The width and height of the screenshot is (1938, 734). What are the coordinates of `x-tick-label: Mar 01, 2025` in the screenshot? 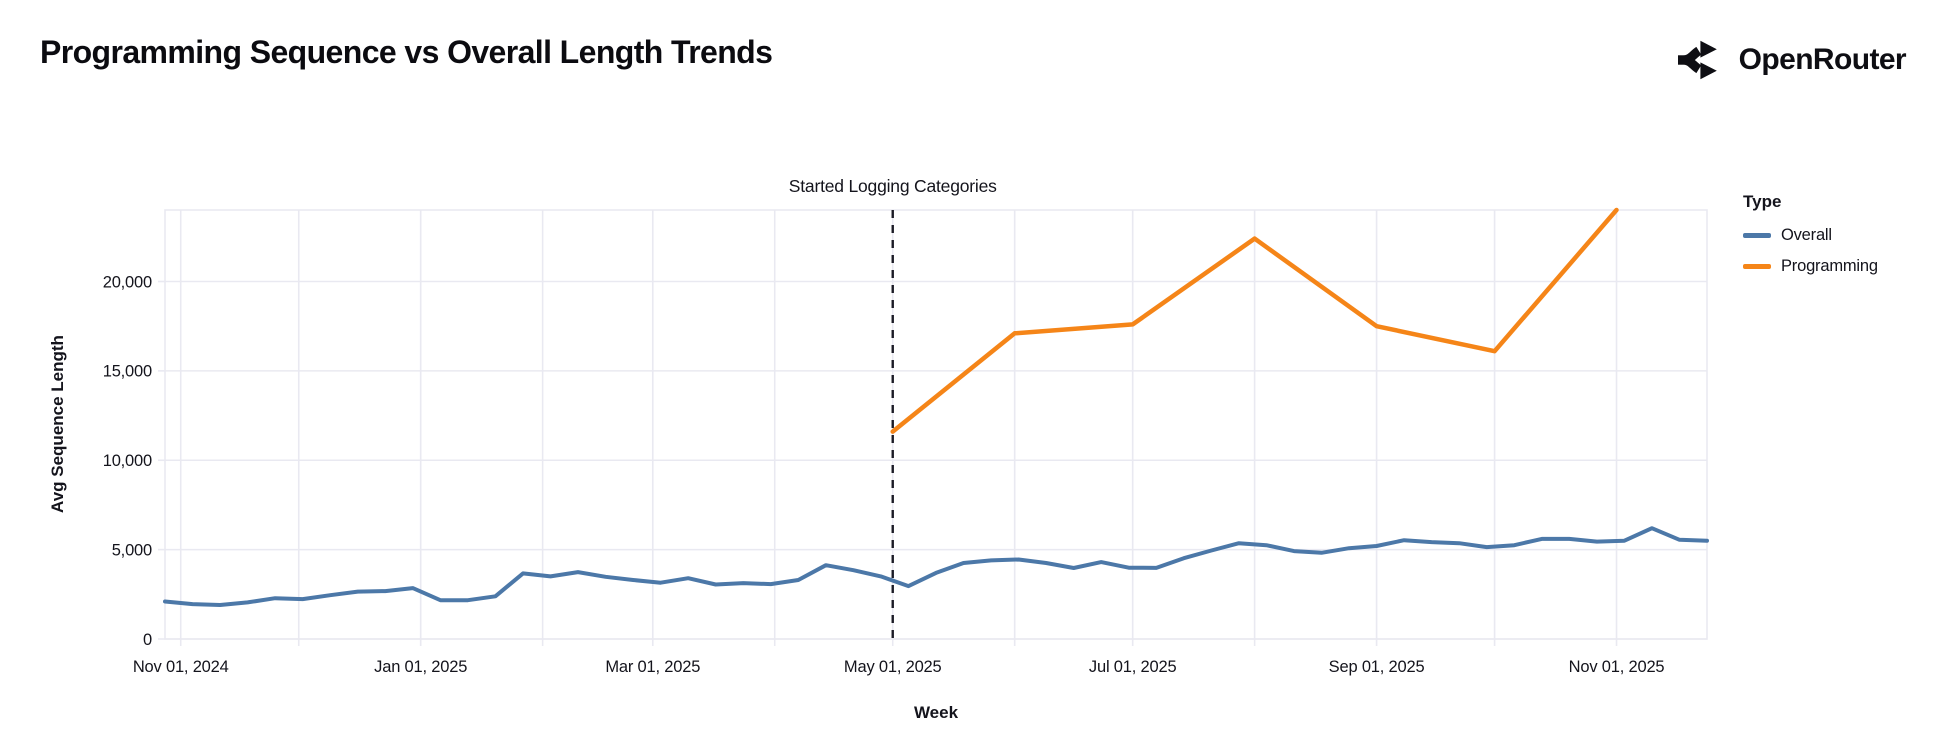 It's located at (652, 667).